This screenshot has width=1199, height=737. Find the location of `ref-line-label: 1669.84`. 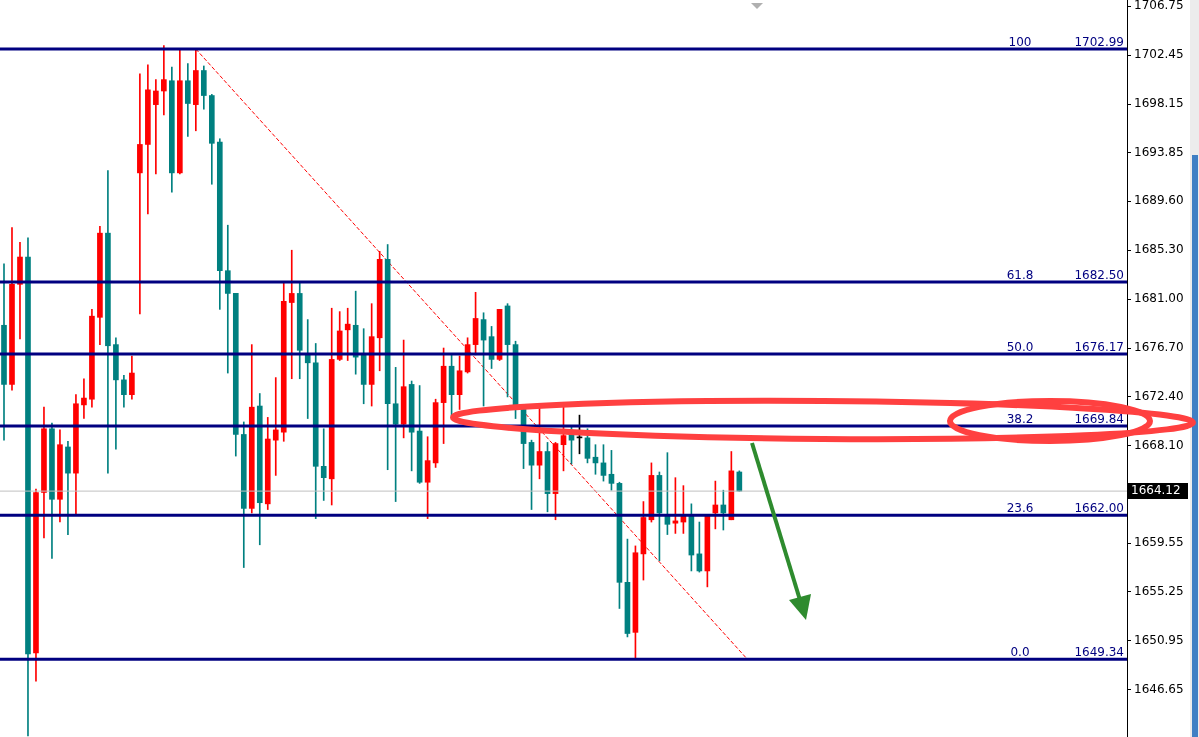

ref-line-label: 1669.84 is located at coordinates (1099, 419).